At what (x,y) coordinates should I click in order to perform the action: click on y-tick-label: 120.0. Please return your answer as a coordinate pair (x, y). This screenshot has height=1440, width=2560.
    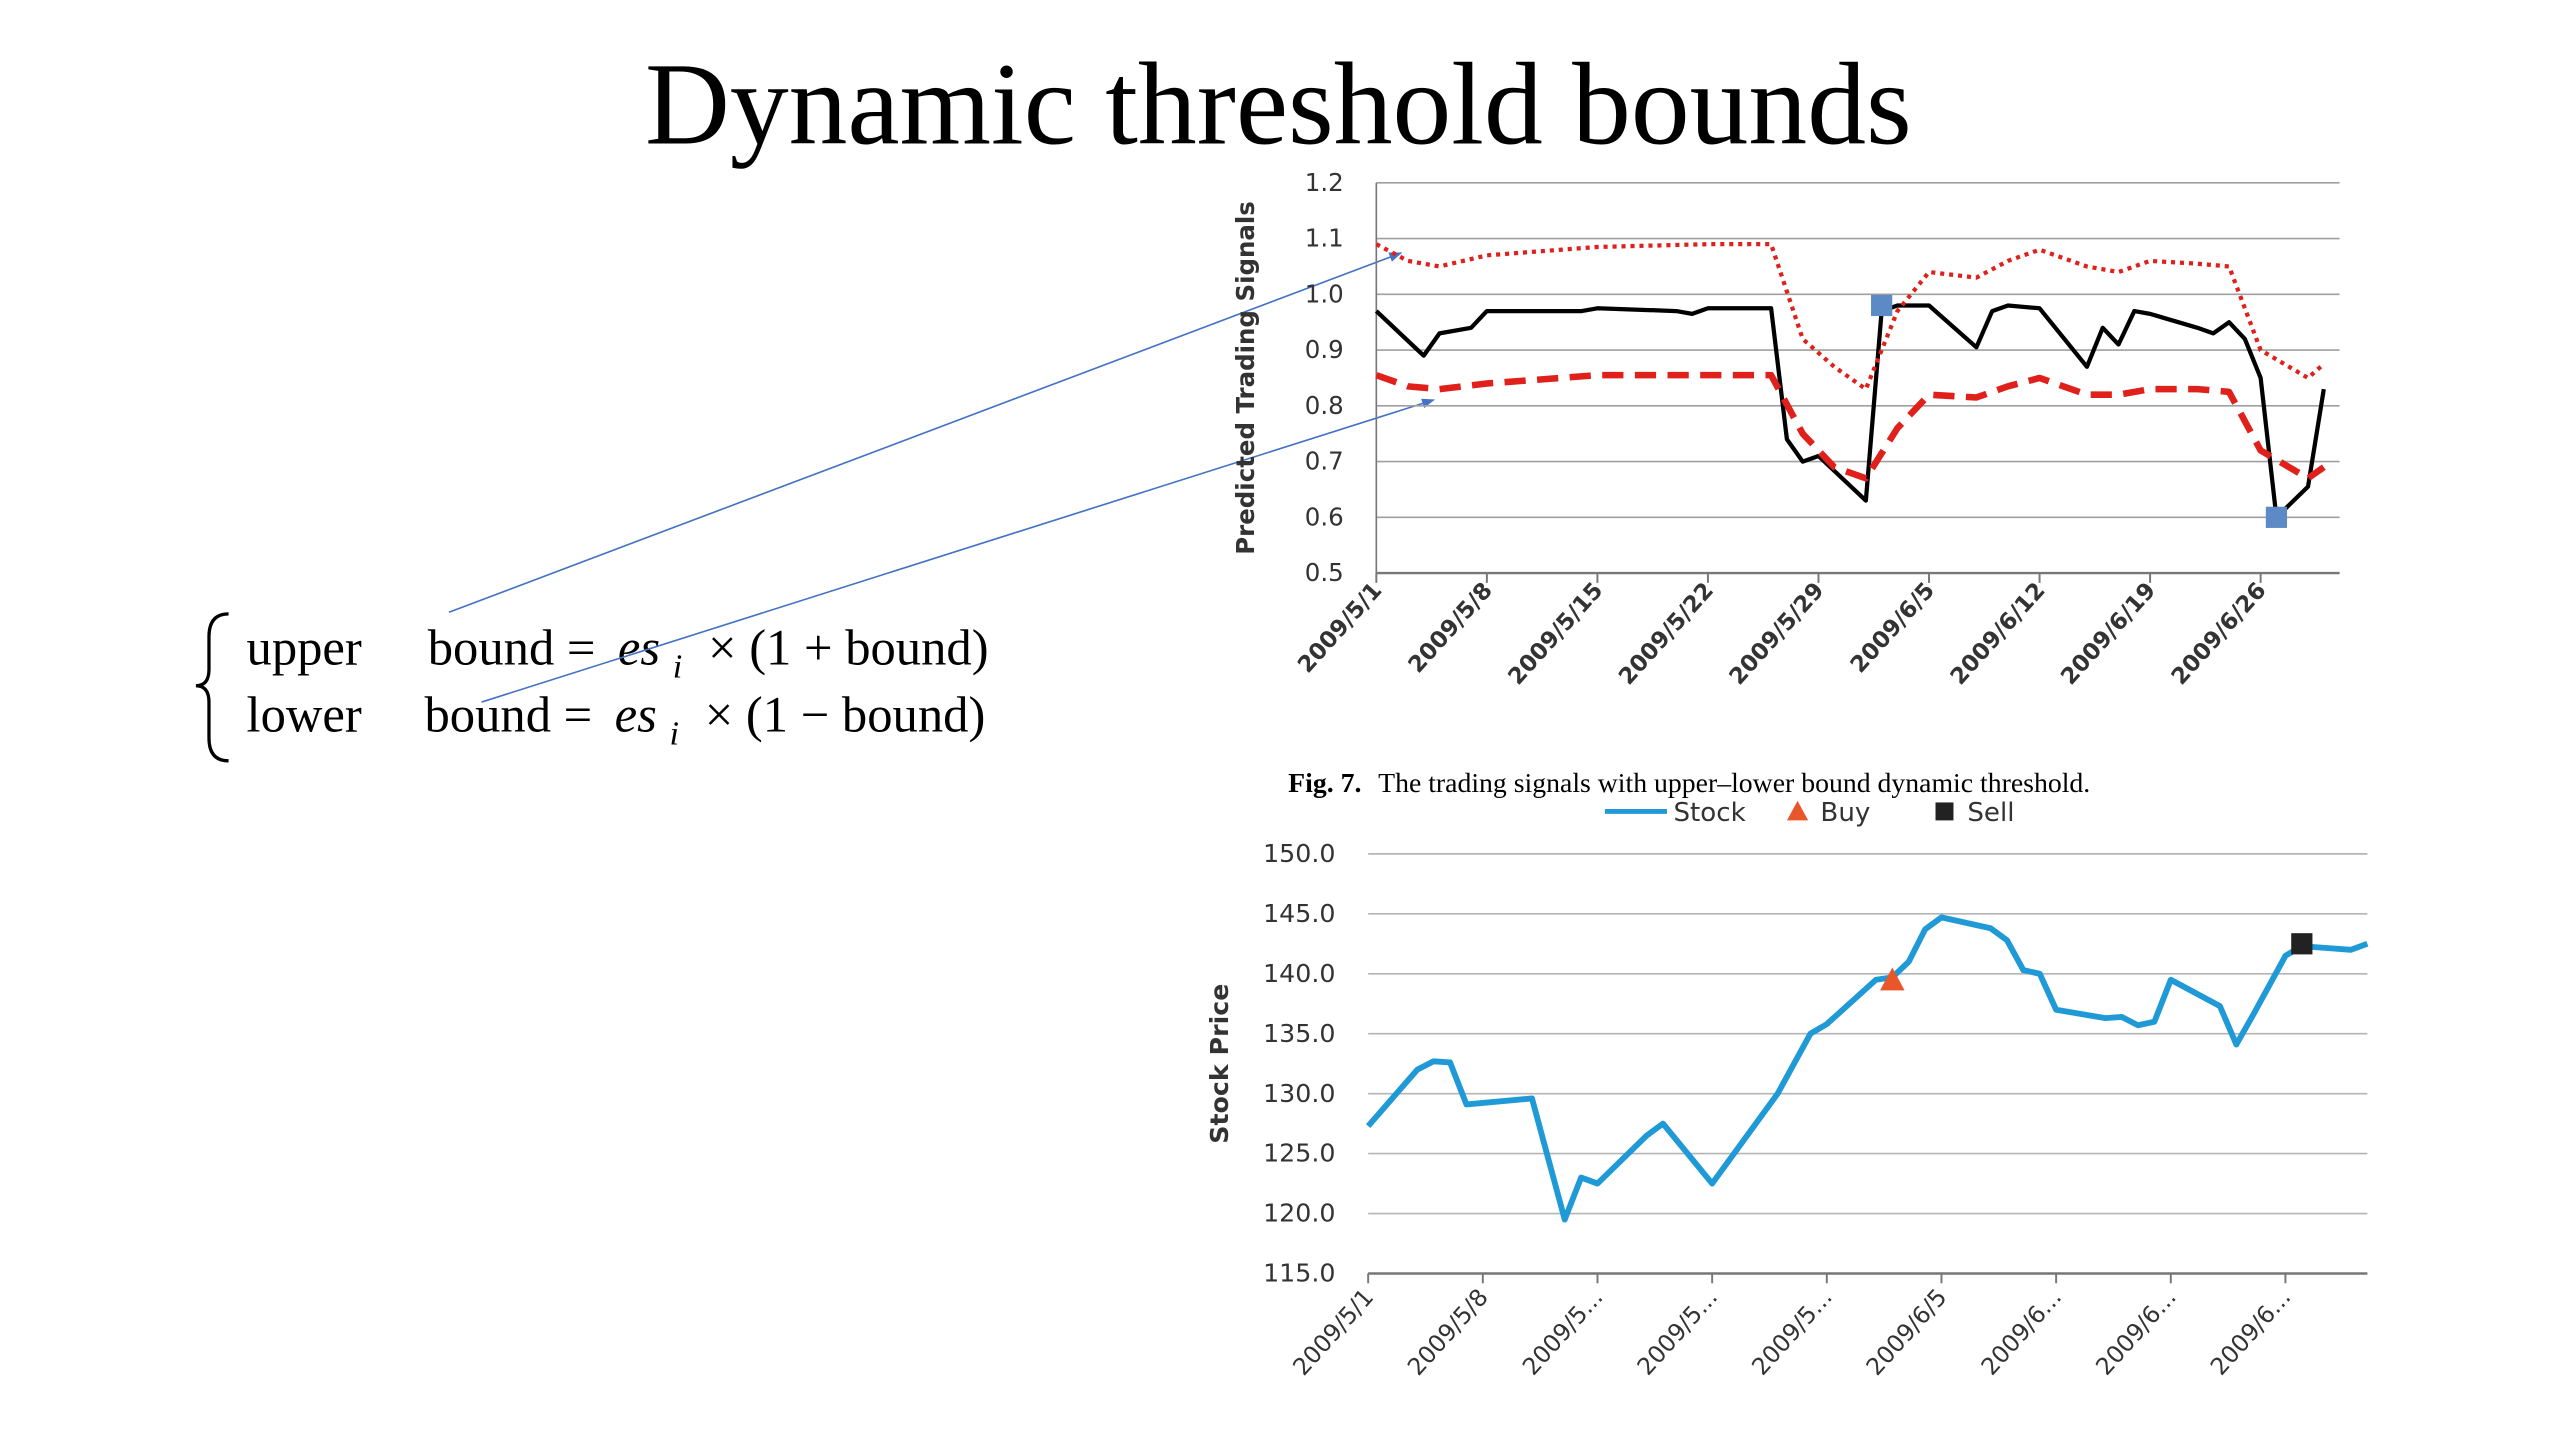
    Looking at the image, I should click on (1299, 1213).